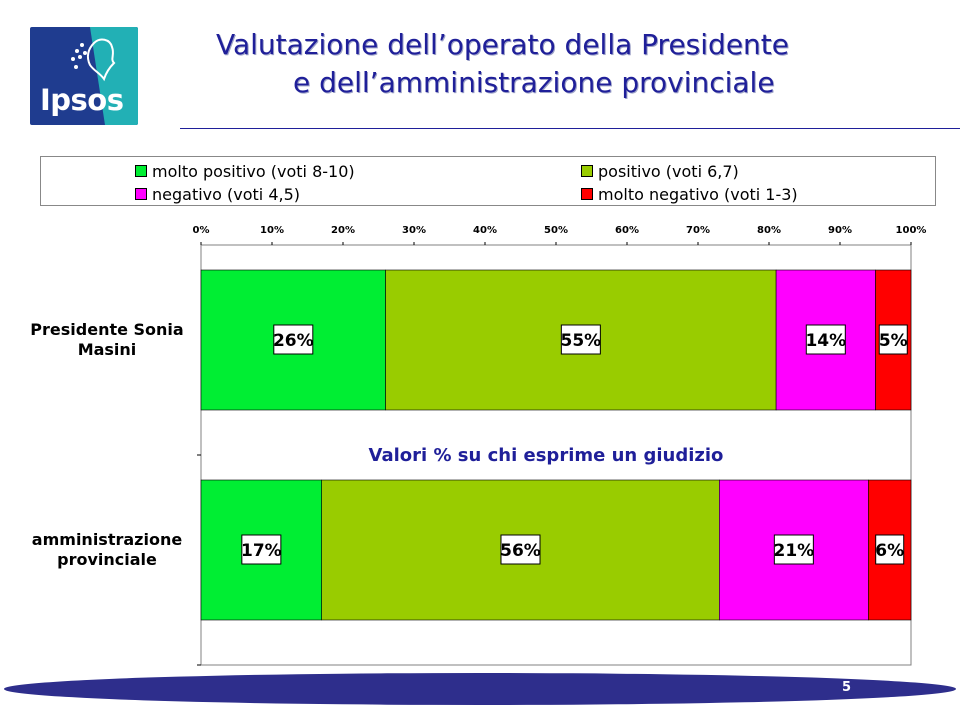 This screenshot has height=720, width=960. What do you see at coordinates (485, 230) in the screenshot?
I see `x-tick-label: 40%` at bounding box center [485, 230].